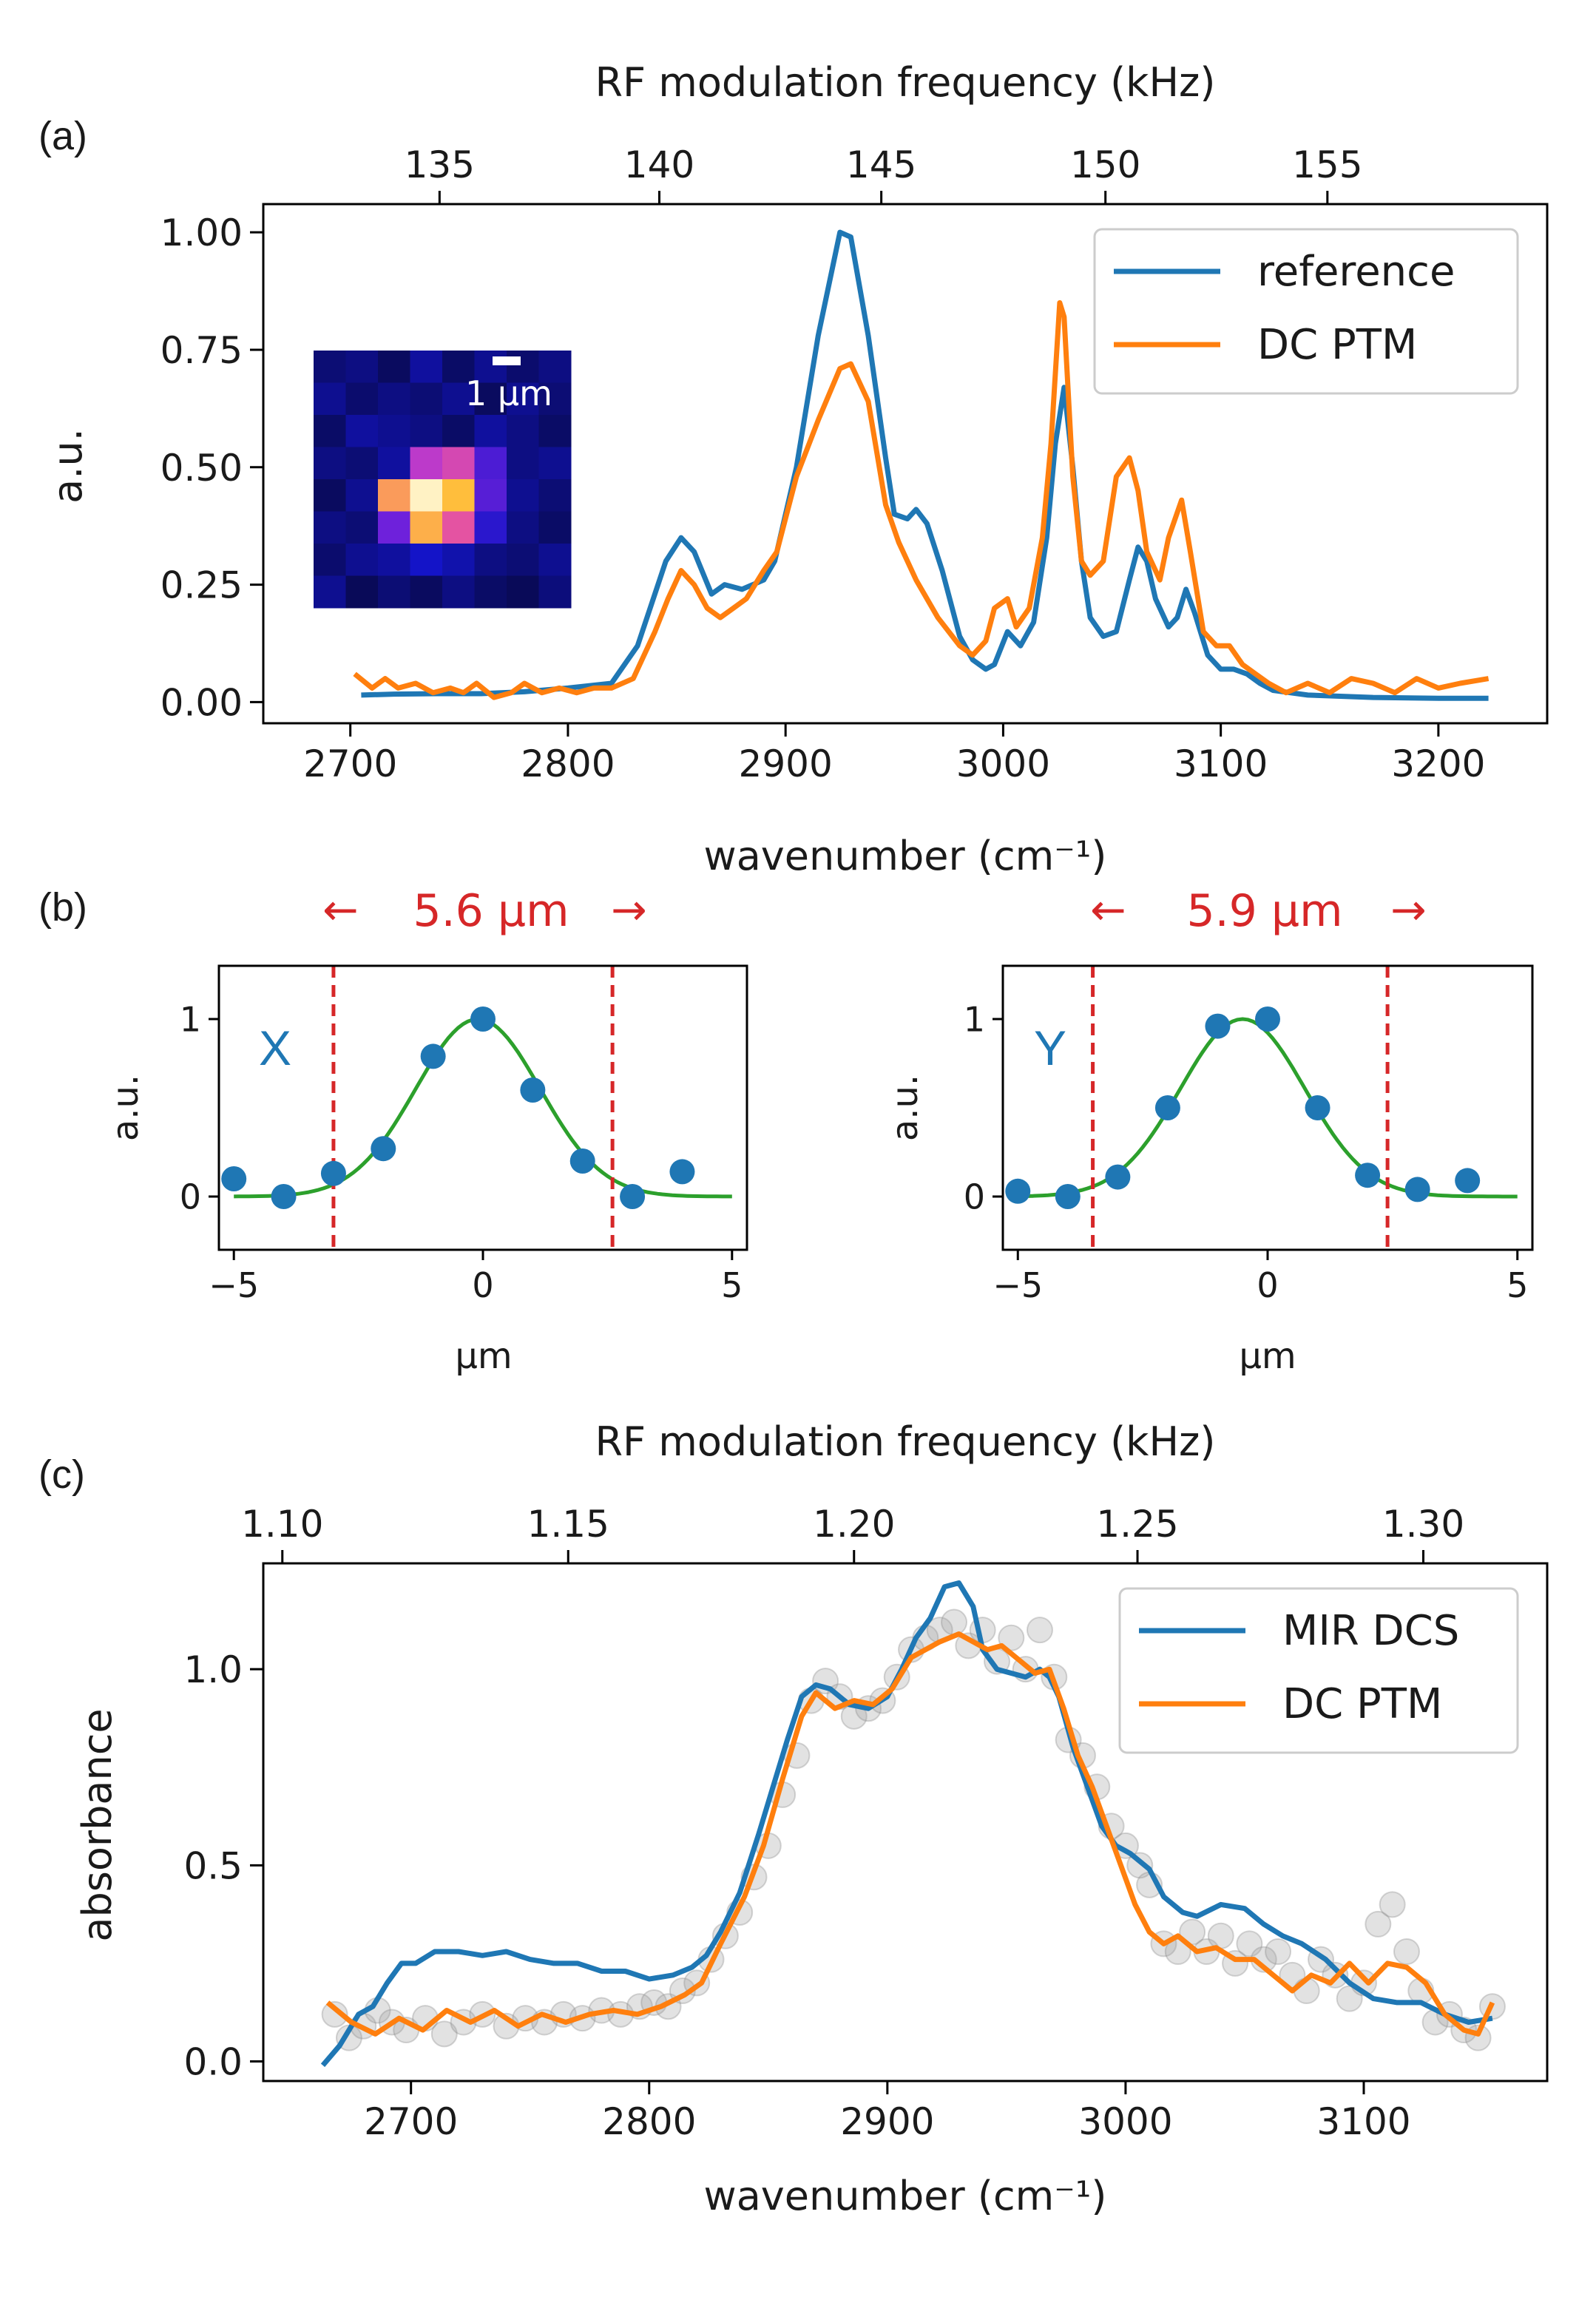 The height and width of the screenshot is (2311, 1596). Describe the element at coordinates (67, 466) in the screenshot. I see `panel-a-y-axis-label: a.u.` at that location.